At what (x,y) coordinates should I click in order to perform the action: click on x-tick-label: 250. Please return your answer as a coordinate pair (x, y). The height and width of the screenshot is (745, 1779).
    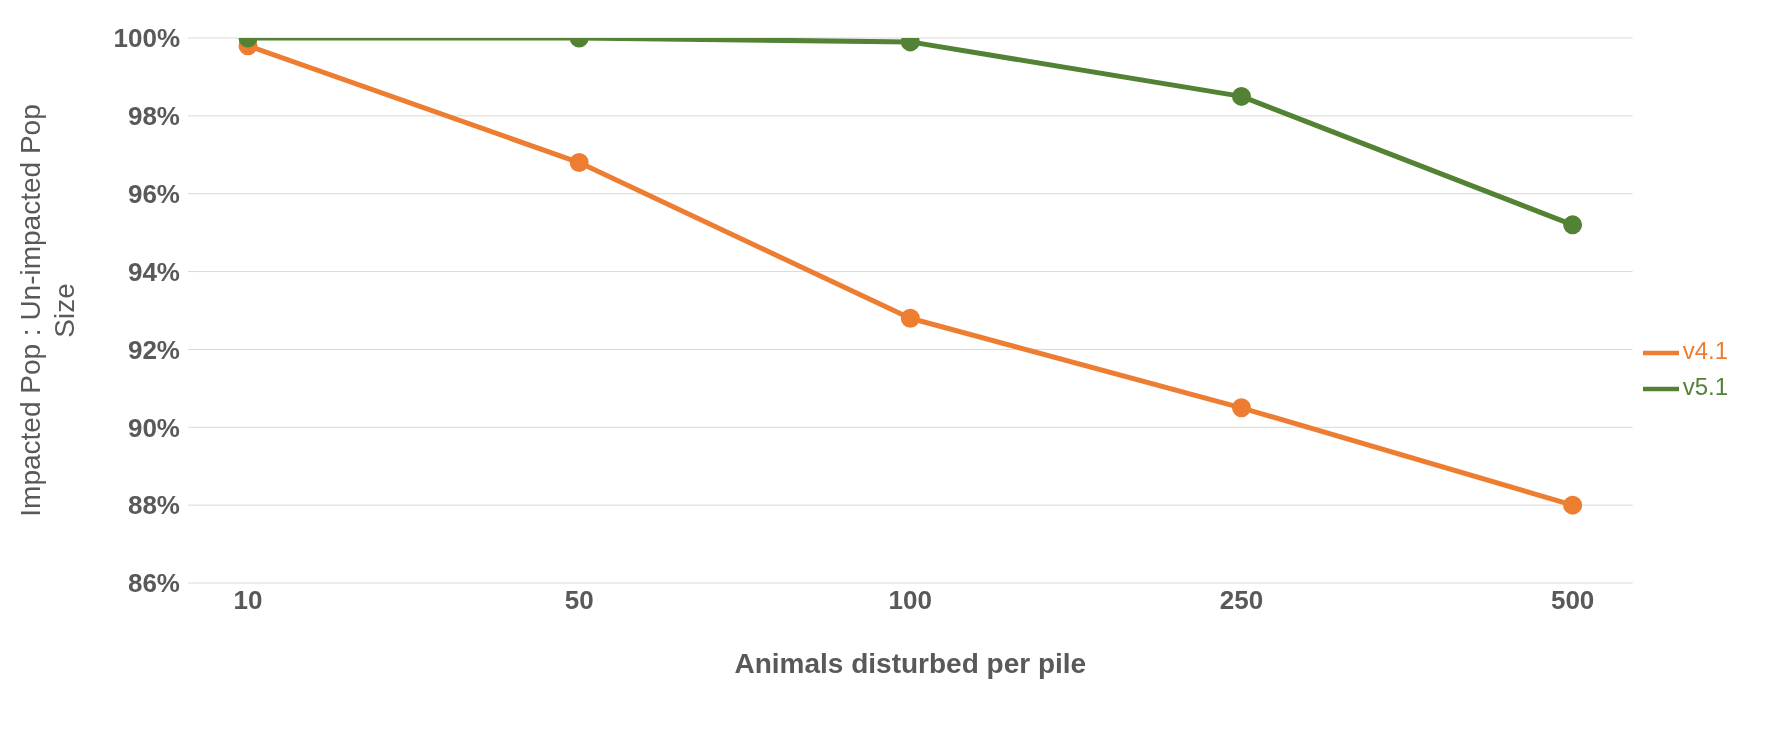
    Looking at the image, I should click on (1241, 600).